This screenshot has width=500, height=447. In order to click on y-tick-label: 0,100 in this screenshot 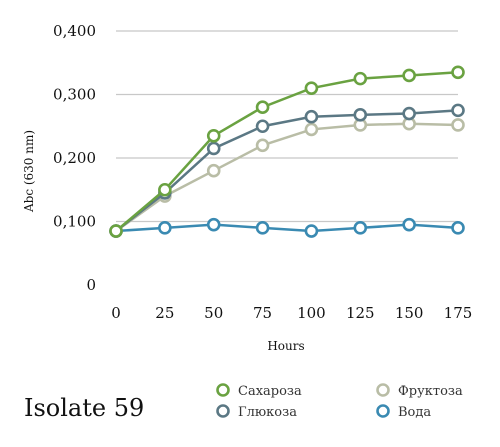, I will do `click(74, 222)`.